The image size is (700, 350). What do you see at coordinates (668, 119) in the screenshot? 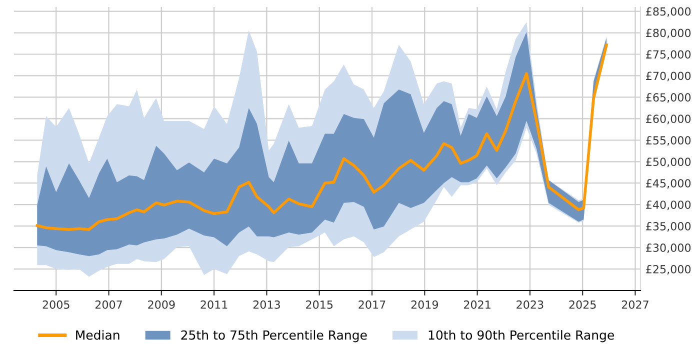
I see `y-tick-label: £60,000` at bounding box center [668, 119].